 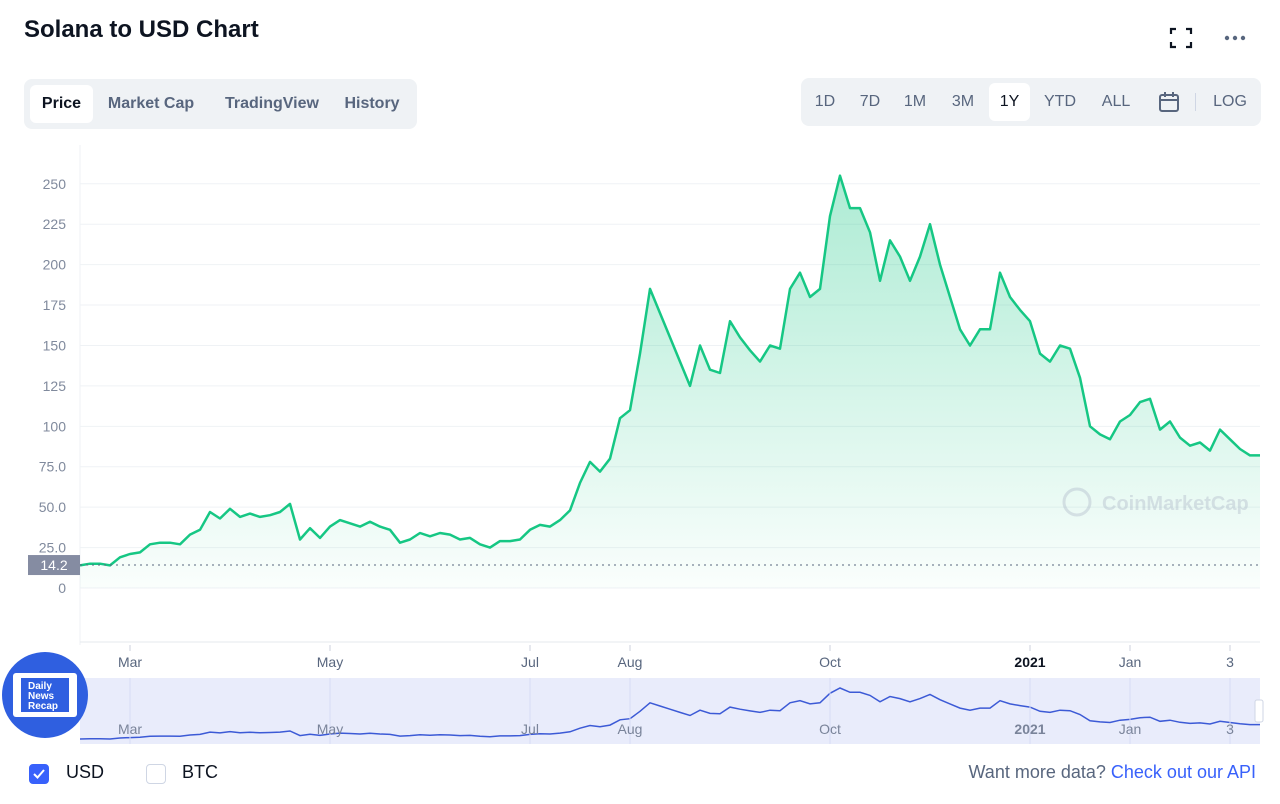 What do you see at coordinates (1230, 729) in the screenshot?
I see `navigator-label: 3` at bounding box center [1230, 729].